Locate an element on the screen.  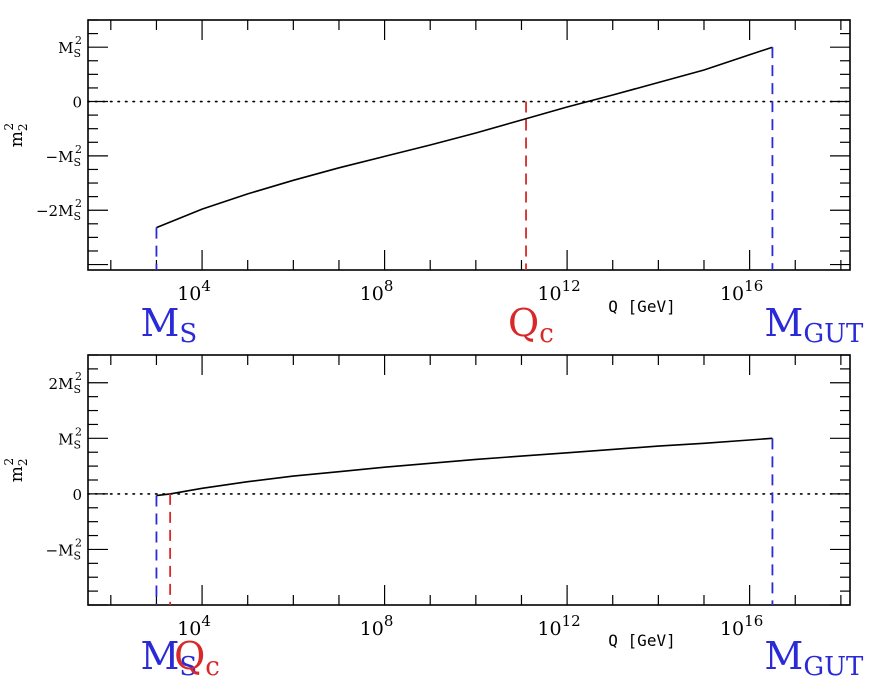
y-tick-label: −2MS2 is located at coordinates (59, 210).